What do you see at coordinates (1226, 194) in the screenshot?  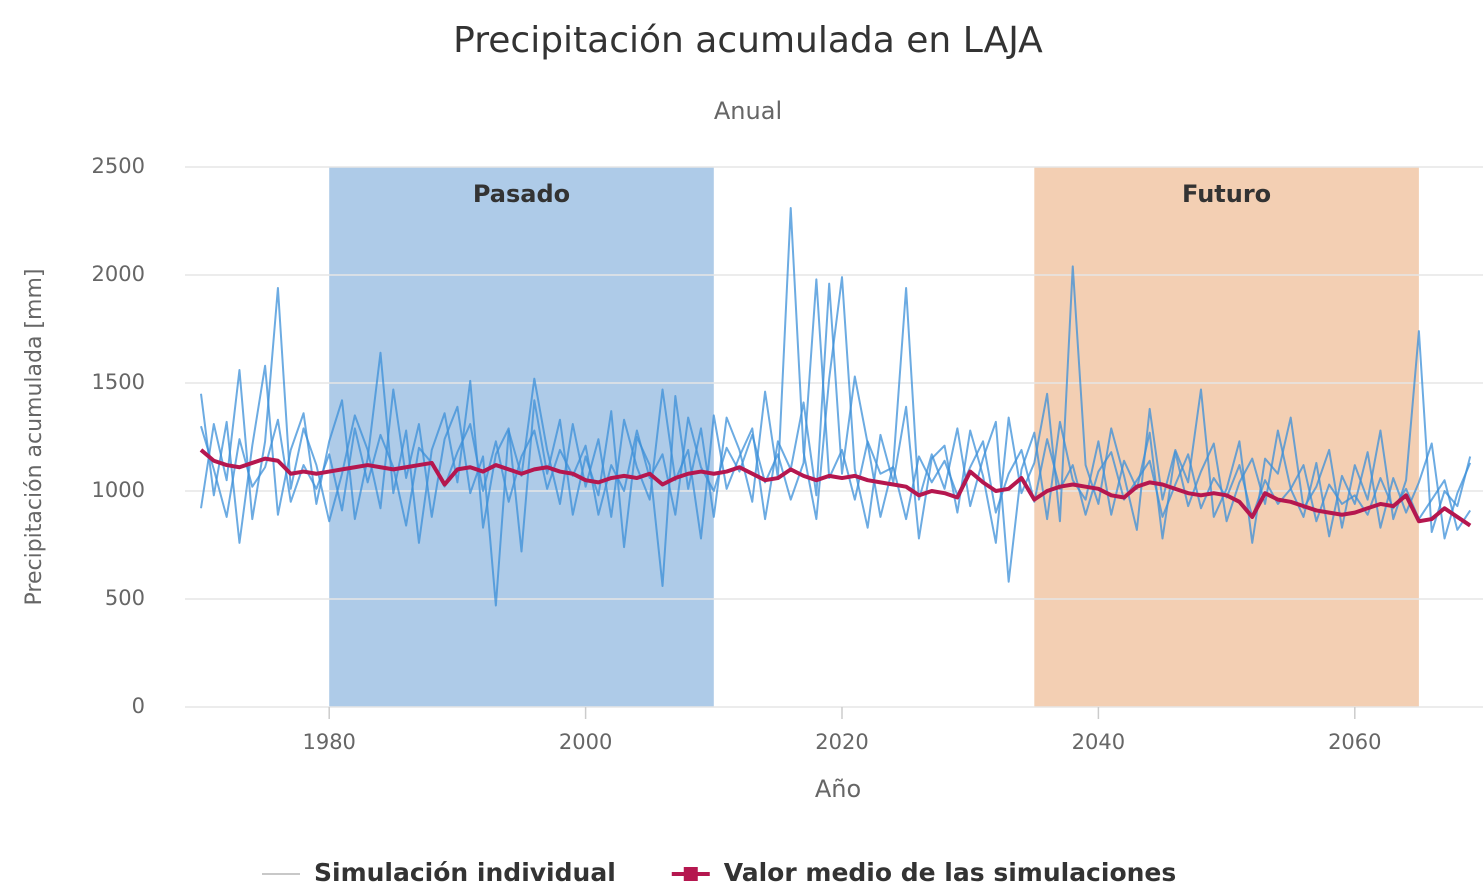 I see `plot-band-label: Futuro` at bounding box center [1226, 194].